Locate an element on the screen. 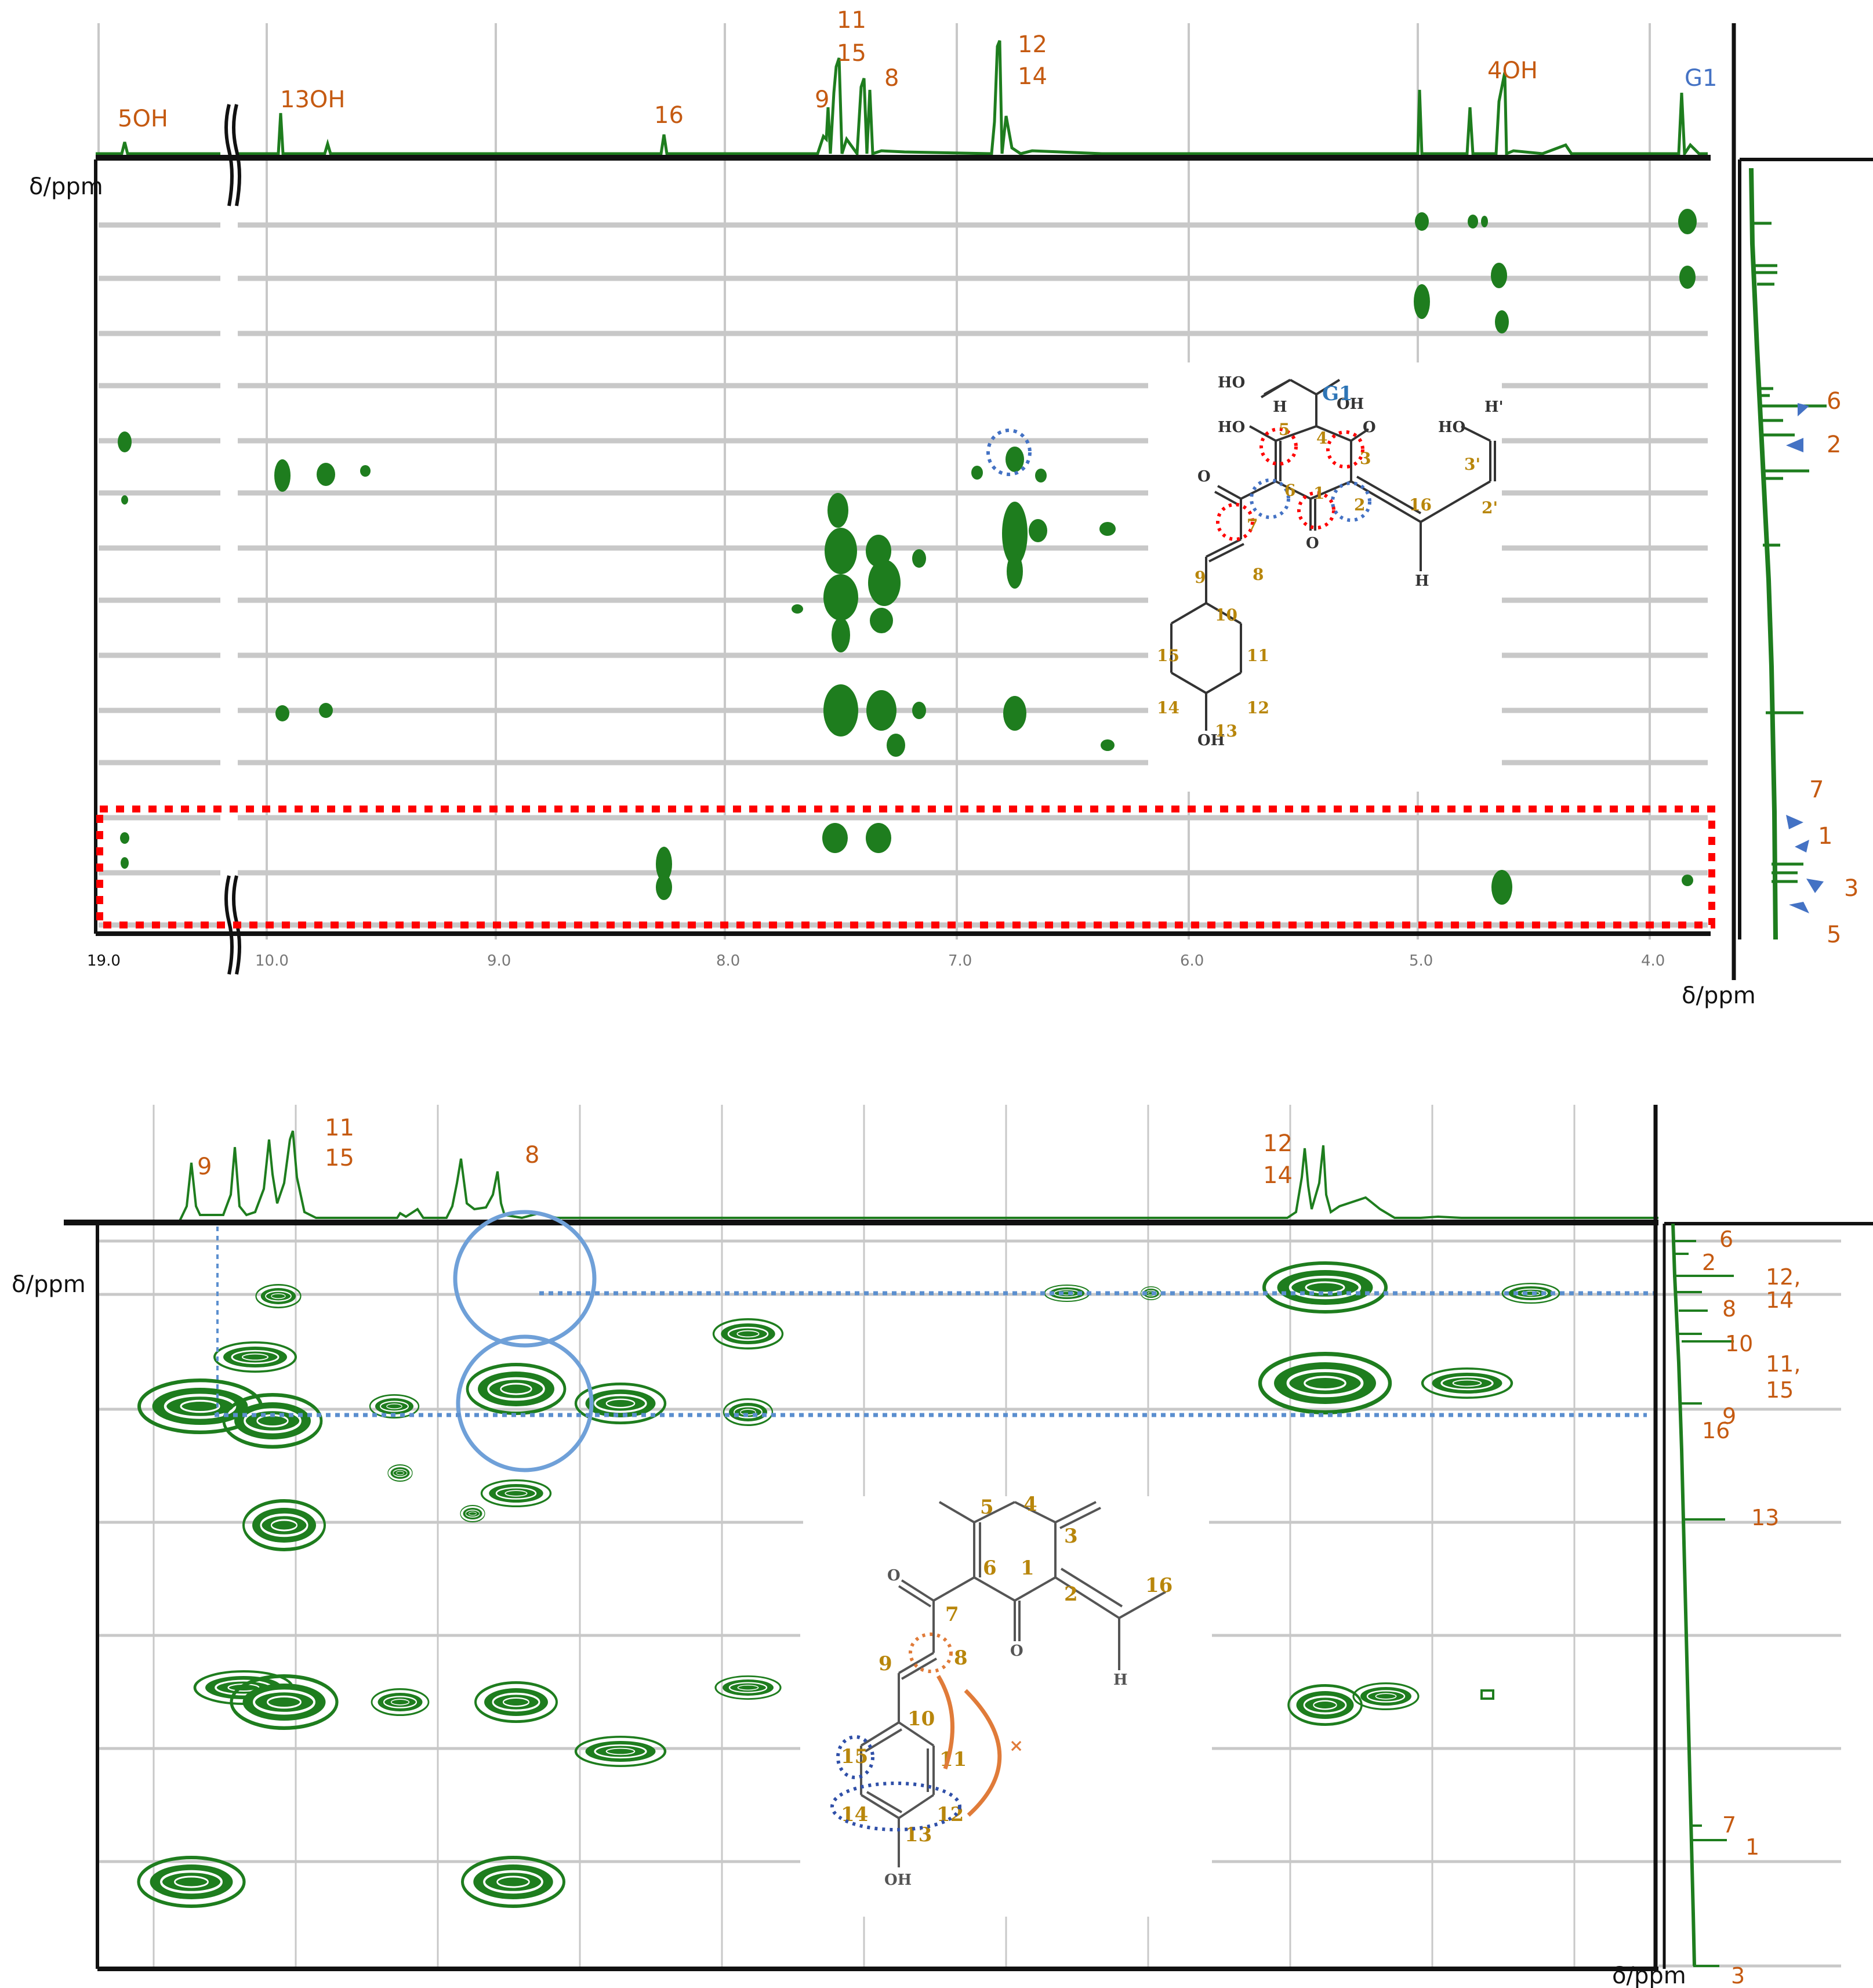  highlight-circle is located at coordinates (1009, 452).